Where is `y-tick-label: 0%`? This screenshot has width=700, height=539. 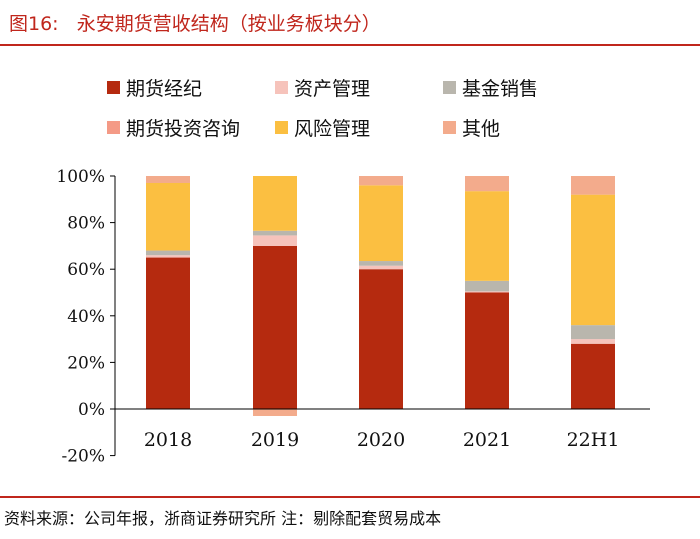
y-tick-label: 0% is located at coordinates (91, 410).